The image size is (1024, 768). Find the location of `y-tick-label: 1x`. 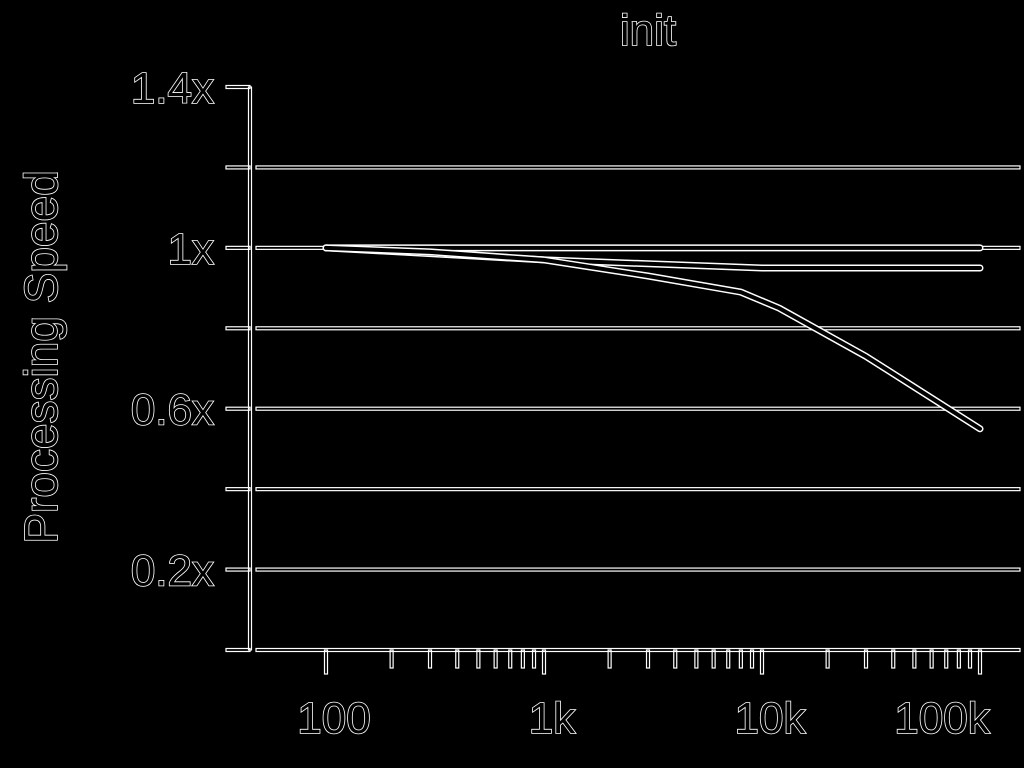

y-tick-label: 1x is located at coordinates (191, 249).